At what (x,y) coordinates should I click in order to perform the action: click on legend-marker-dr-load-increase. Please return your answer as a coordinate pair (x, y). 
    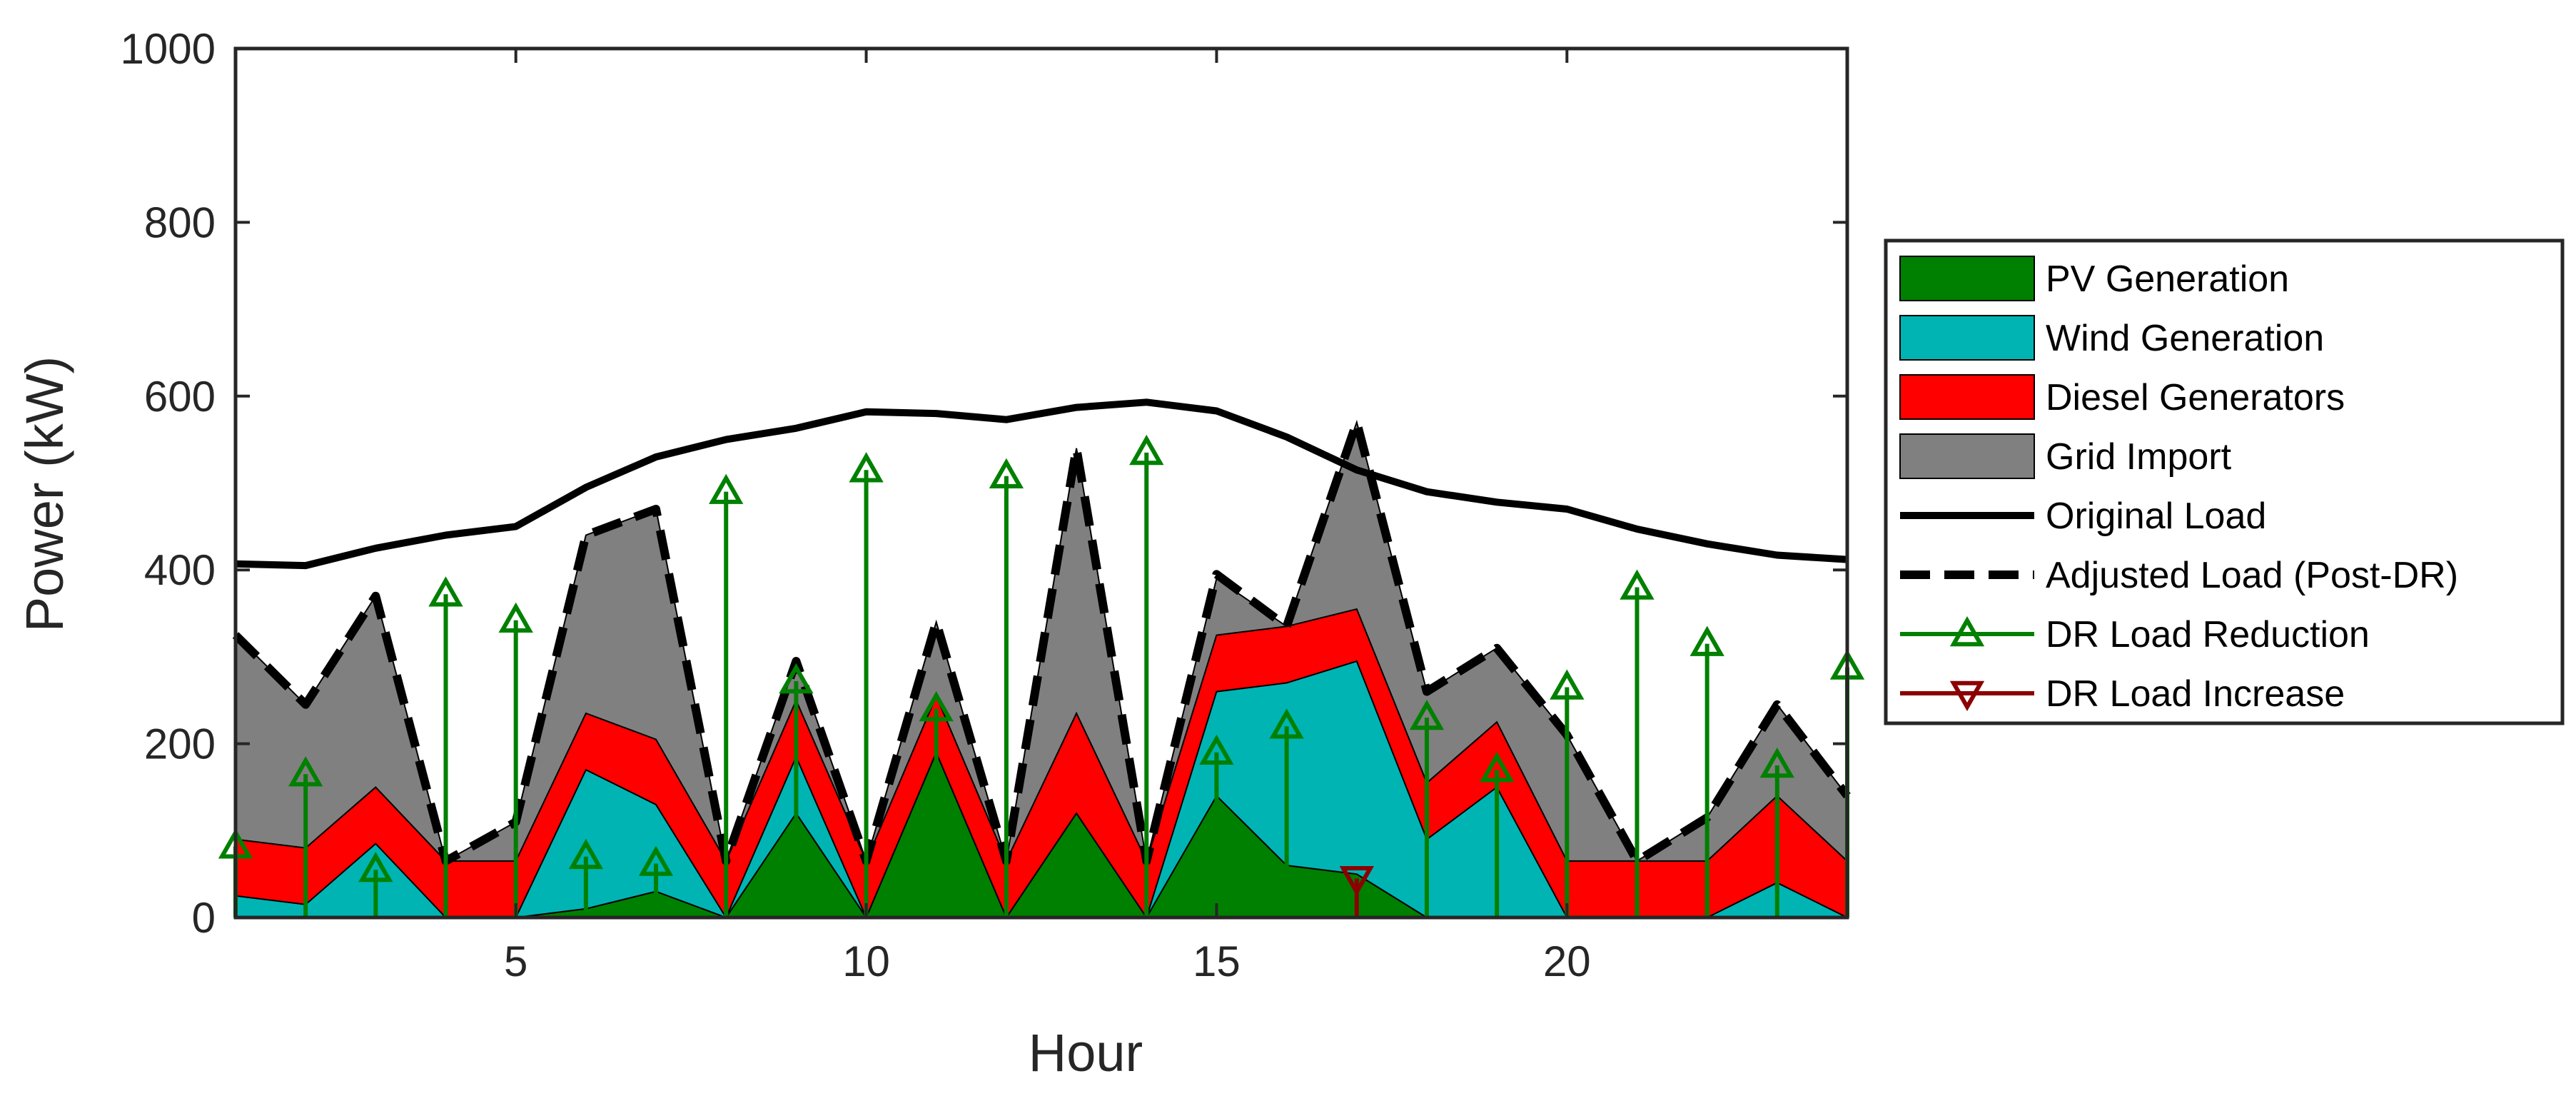
    Looking at the image, I should click on (1967, 696).